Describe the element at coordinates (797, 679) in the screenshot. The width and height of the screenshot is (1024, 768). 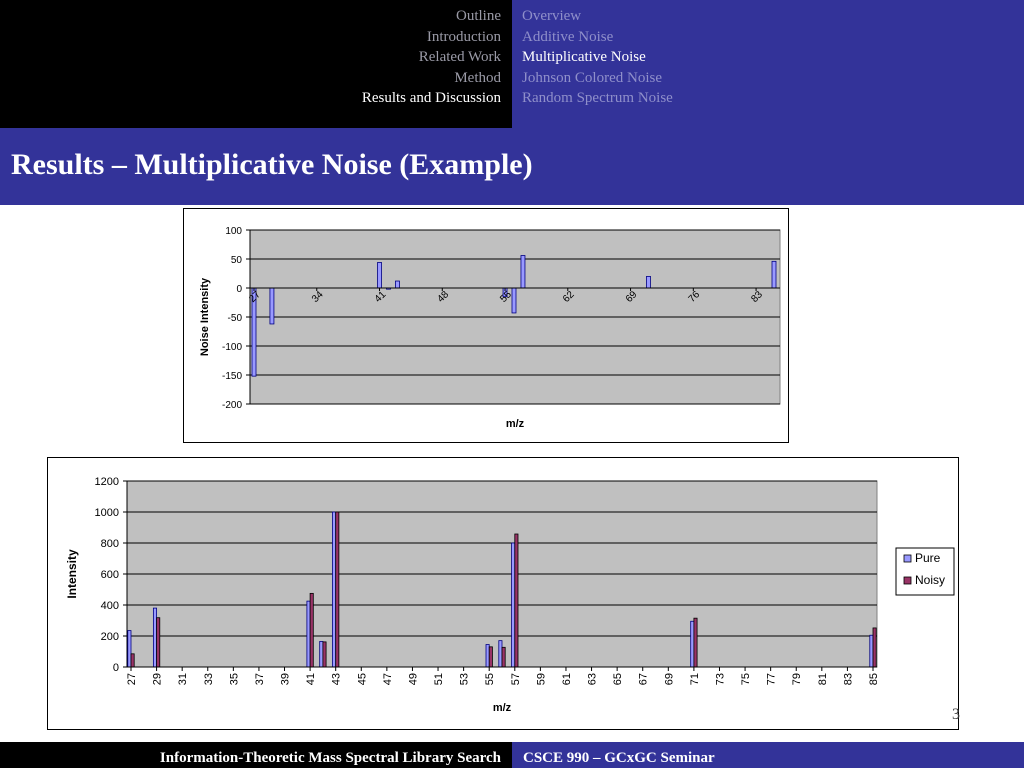
I see `x-tick-label: 79` at that location.